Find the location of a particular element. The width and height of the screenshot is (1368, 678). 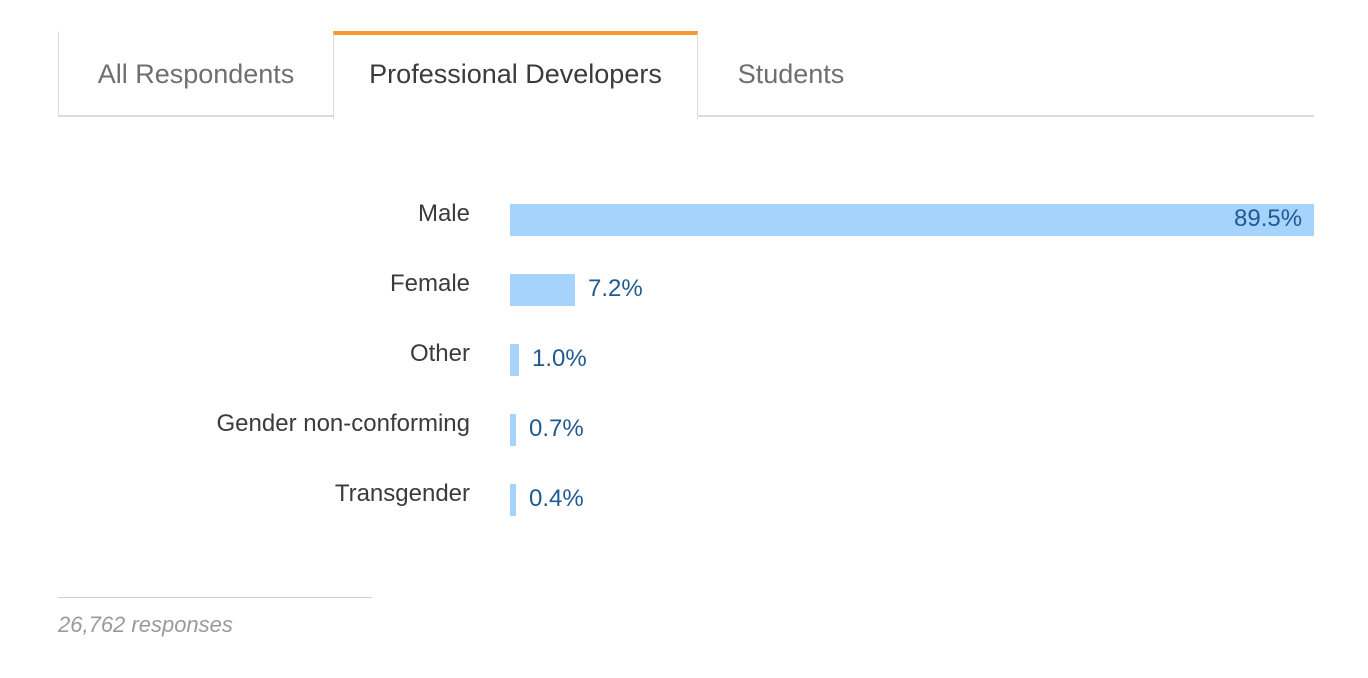

value-label: 0.4% is located at coordinates (556, 498).